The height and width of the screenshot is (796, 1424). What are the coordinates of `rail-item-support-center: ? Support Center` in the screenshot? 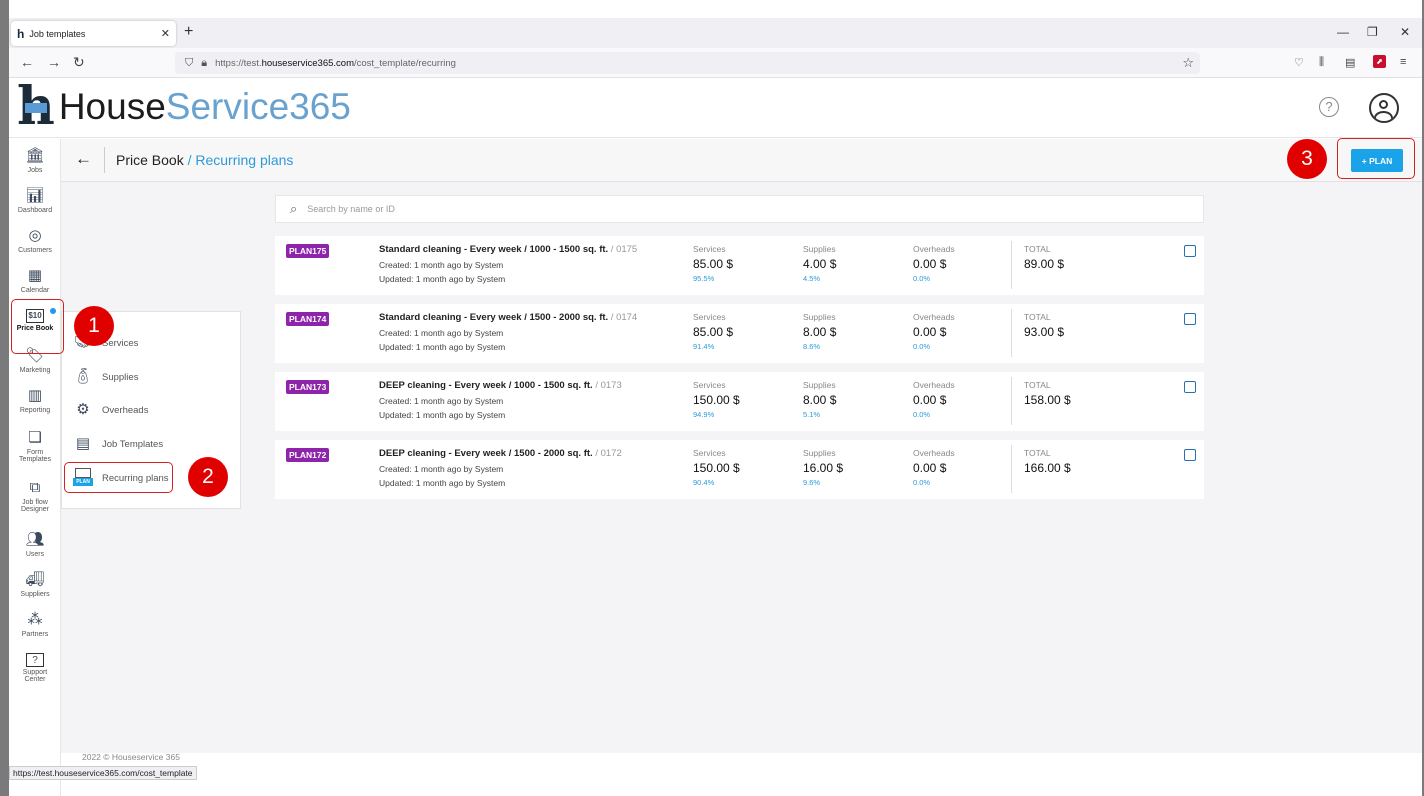 It's located at (35, 668).